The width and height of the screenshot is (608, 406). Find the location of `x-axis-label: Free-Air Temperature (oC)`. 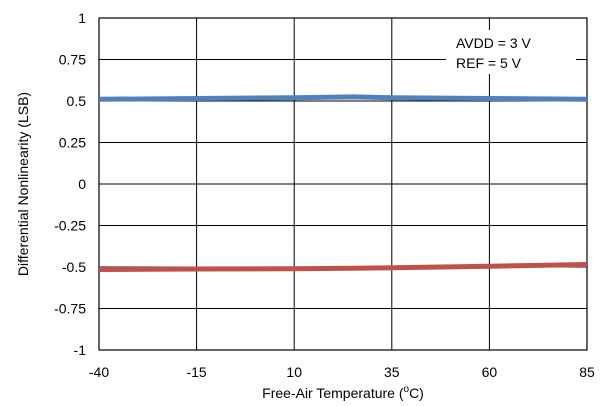

x-axis-label: Free-Air Temperature (oC) is located at coordinates (343, 392).